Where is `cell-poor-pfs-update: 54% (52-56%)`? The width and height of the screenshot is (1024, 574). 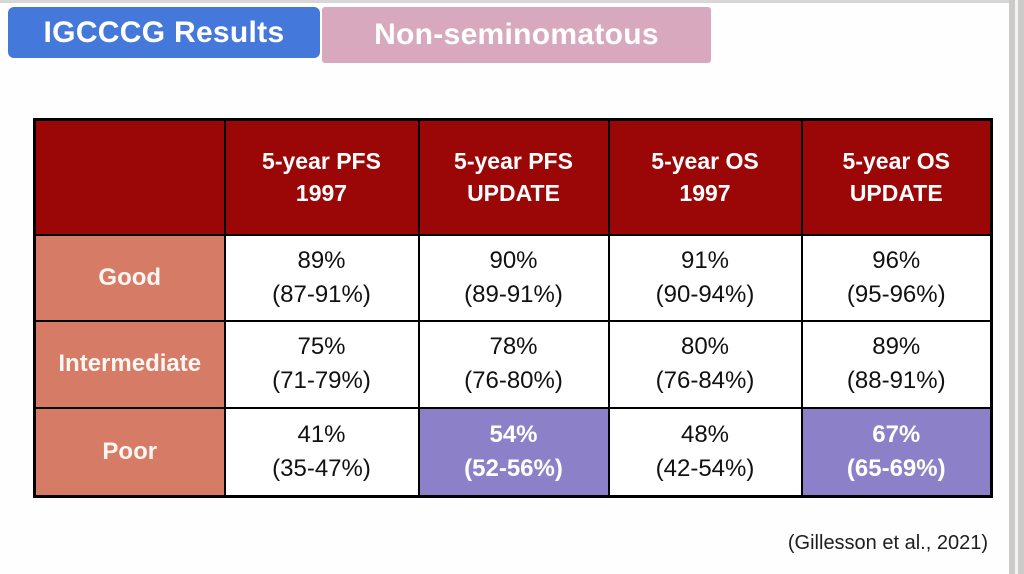 cell-poor-pfs-update: 54% (52-56%) is located at coordinates (513, 452).